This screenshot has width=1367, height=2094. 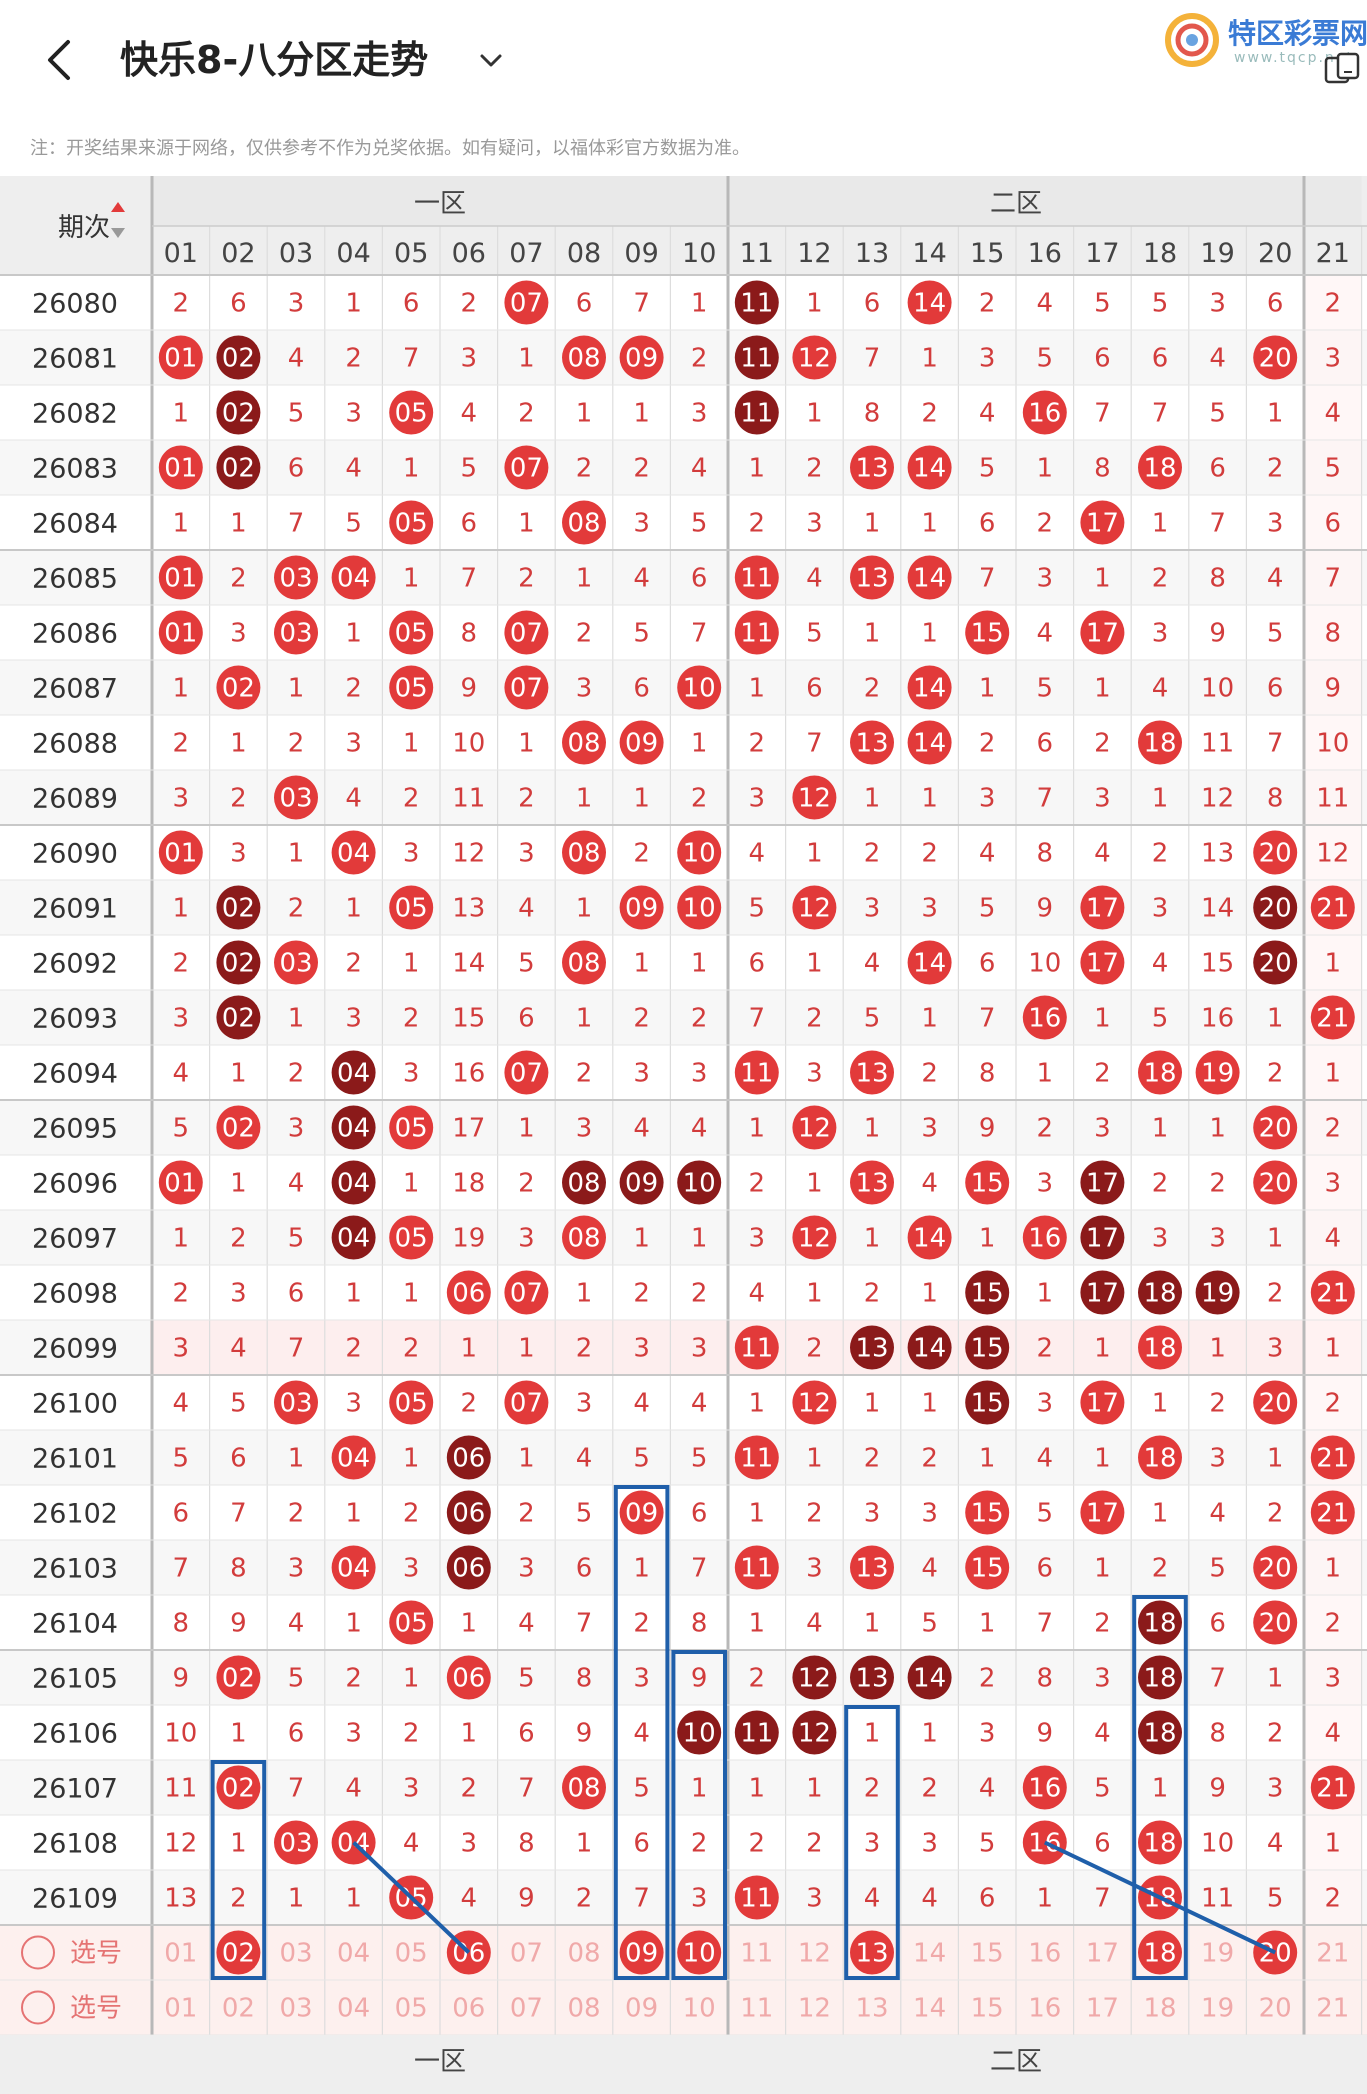 What do you see at coordinates (295, 2009) in the screenshot?
I see `select-number: 03` at bounding box center [295, 2009].